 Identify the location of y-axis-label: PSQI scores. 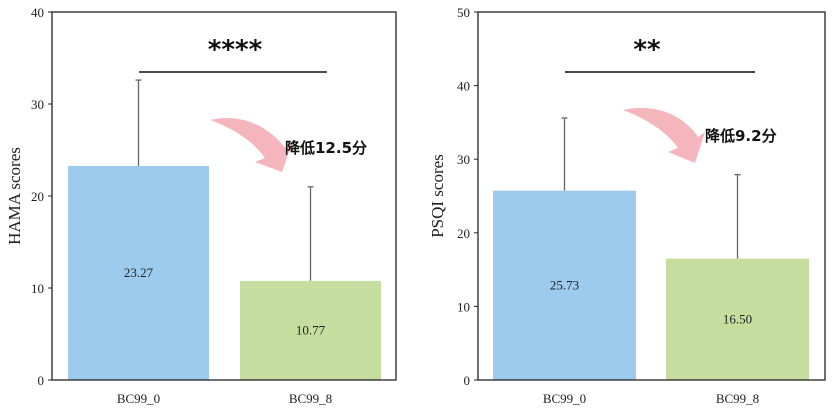
(437, 196).